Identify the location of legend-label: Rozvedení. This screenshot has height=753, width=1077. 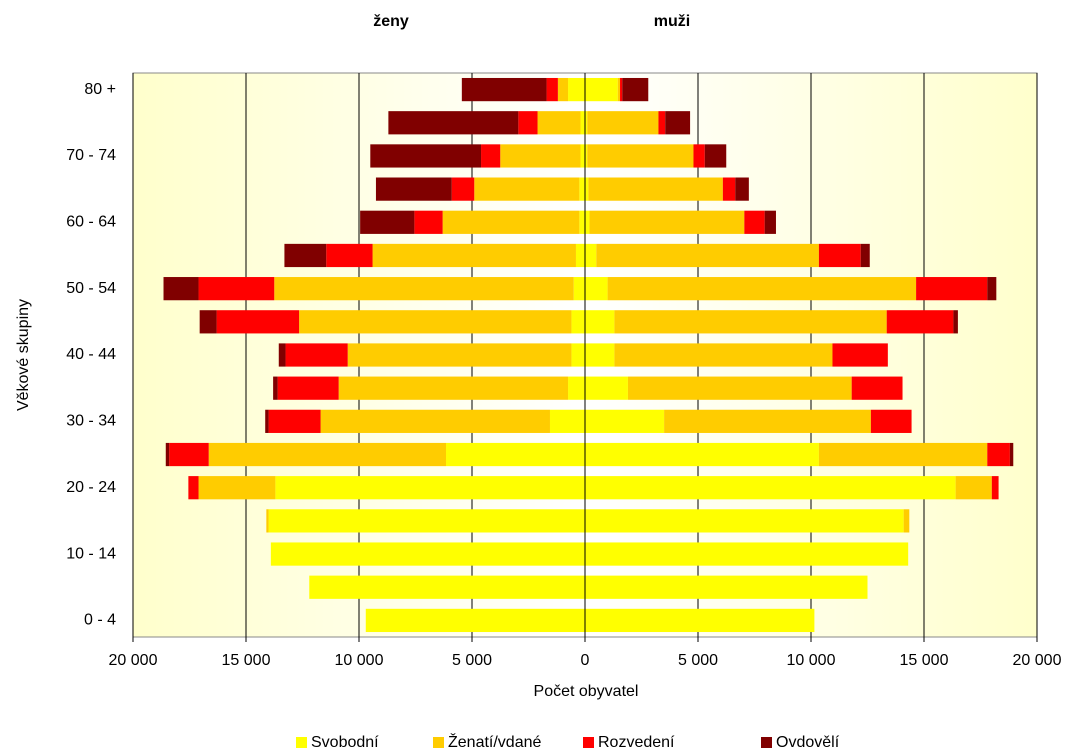
(636, 742).